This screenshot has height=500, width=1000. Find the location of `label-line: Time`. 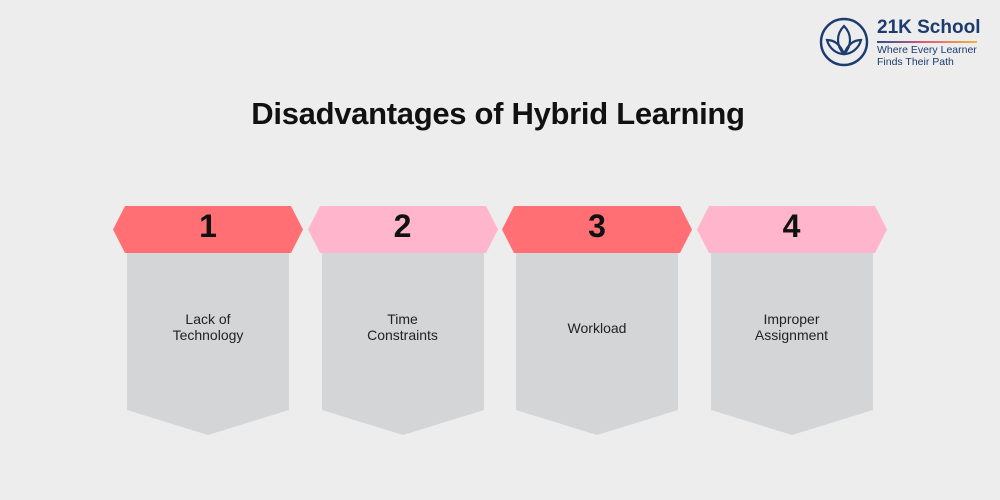

label-line: Time is located at coordinates (402, 319).